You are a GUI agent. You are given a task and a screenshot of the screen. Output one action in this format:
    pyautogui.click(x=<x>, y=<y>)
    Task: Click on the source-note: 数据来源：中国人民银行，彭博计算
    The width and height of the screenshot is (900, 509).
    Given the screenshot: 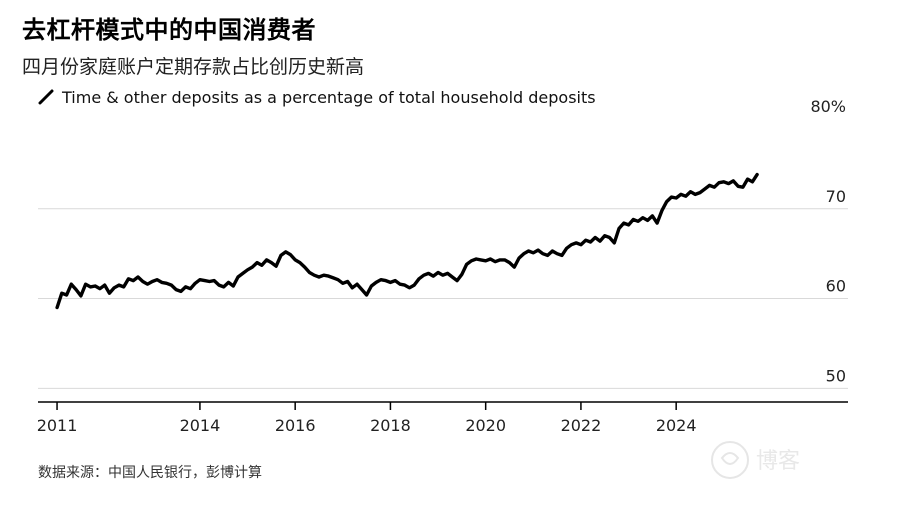 What is the action you would take?
    pyautogui.click(x=150, y=473)
    